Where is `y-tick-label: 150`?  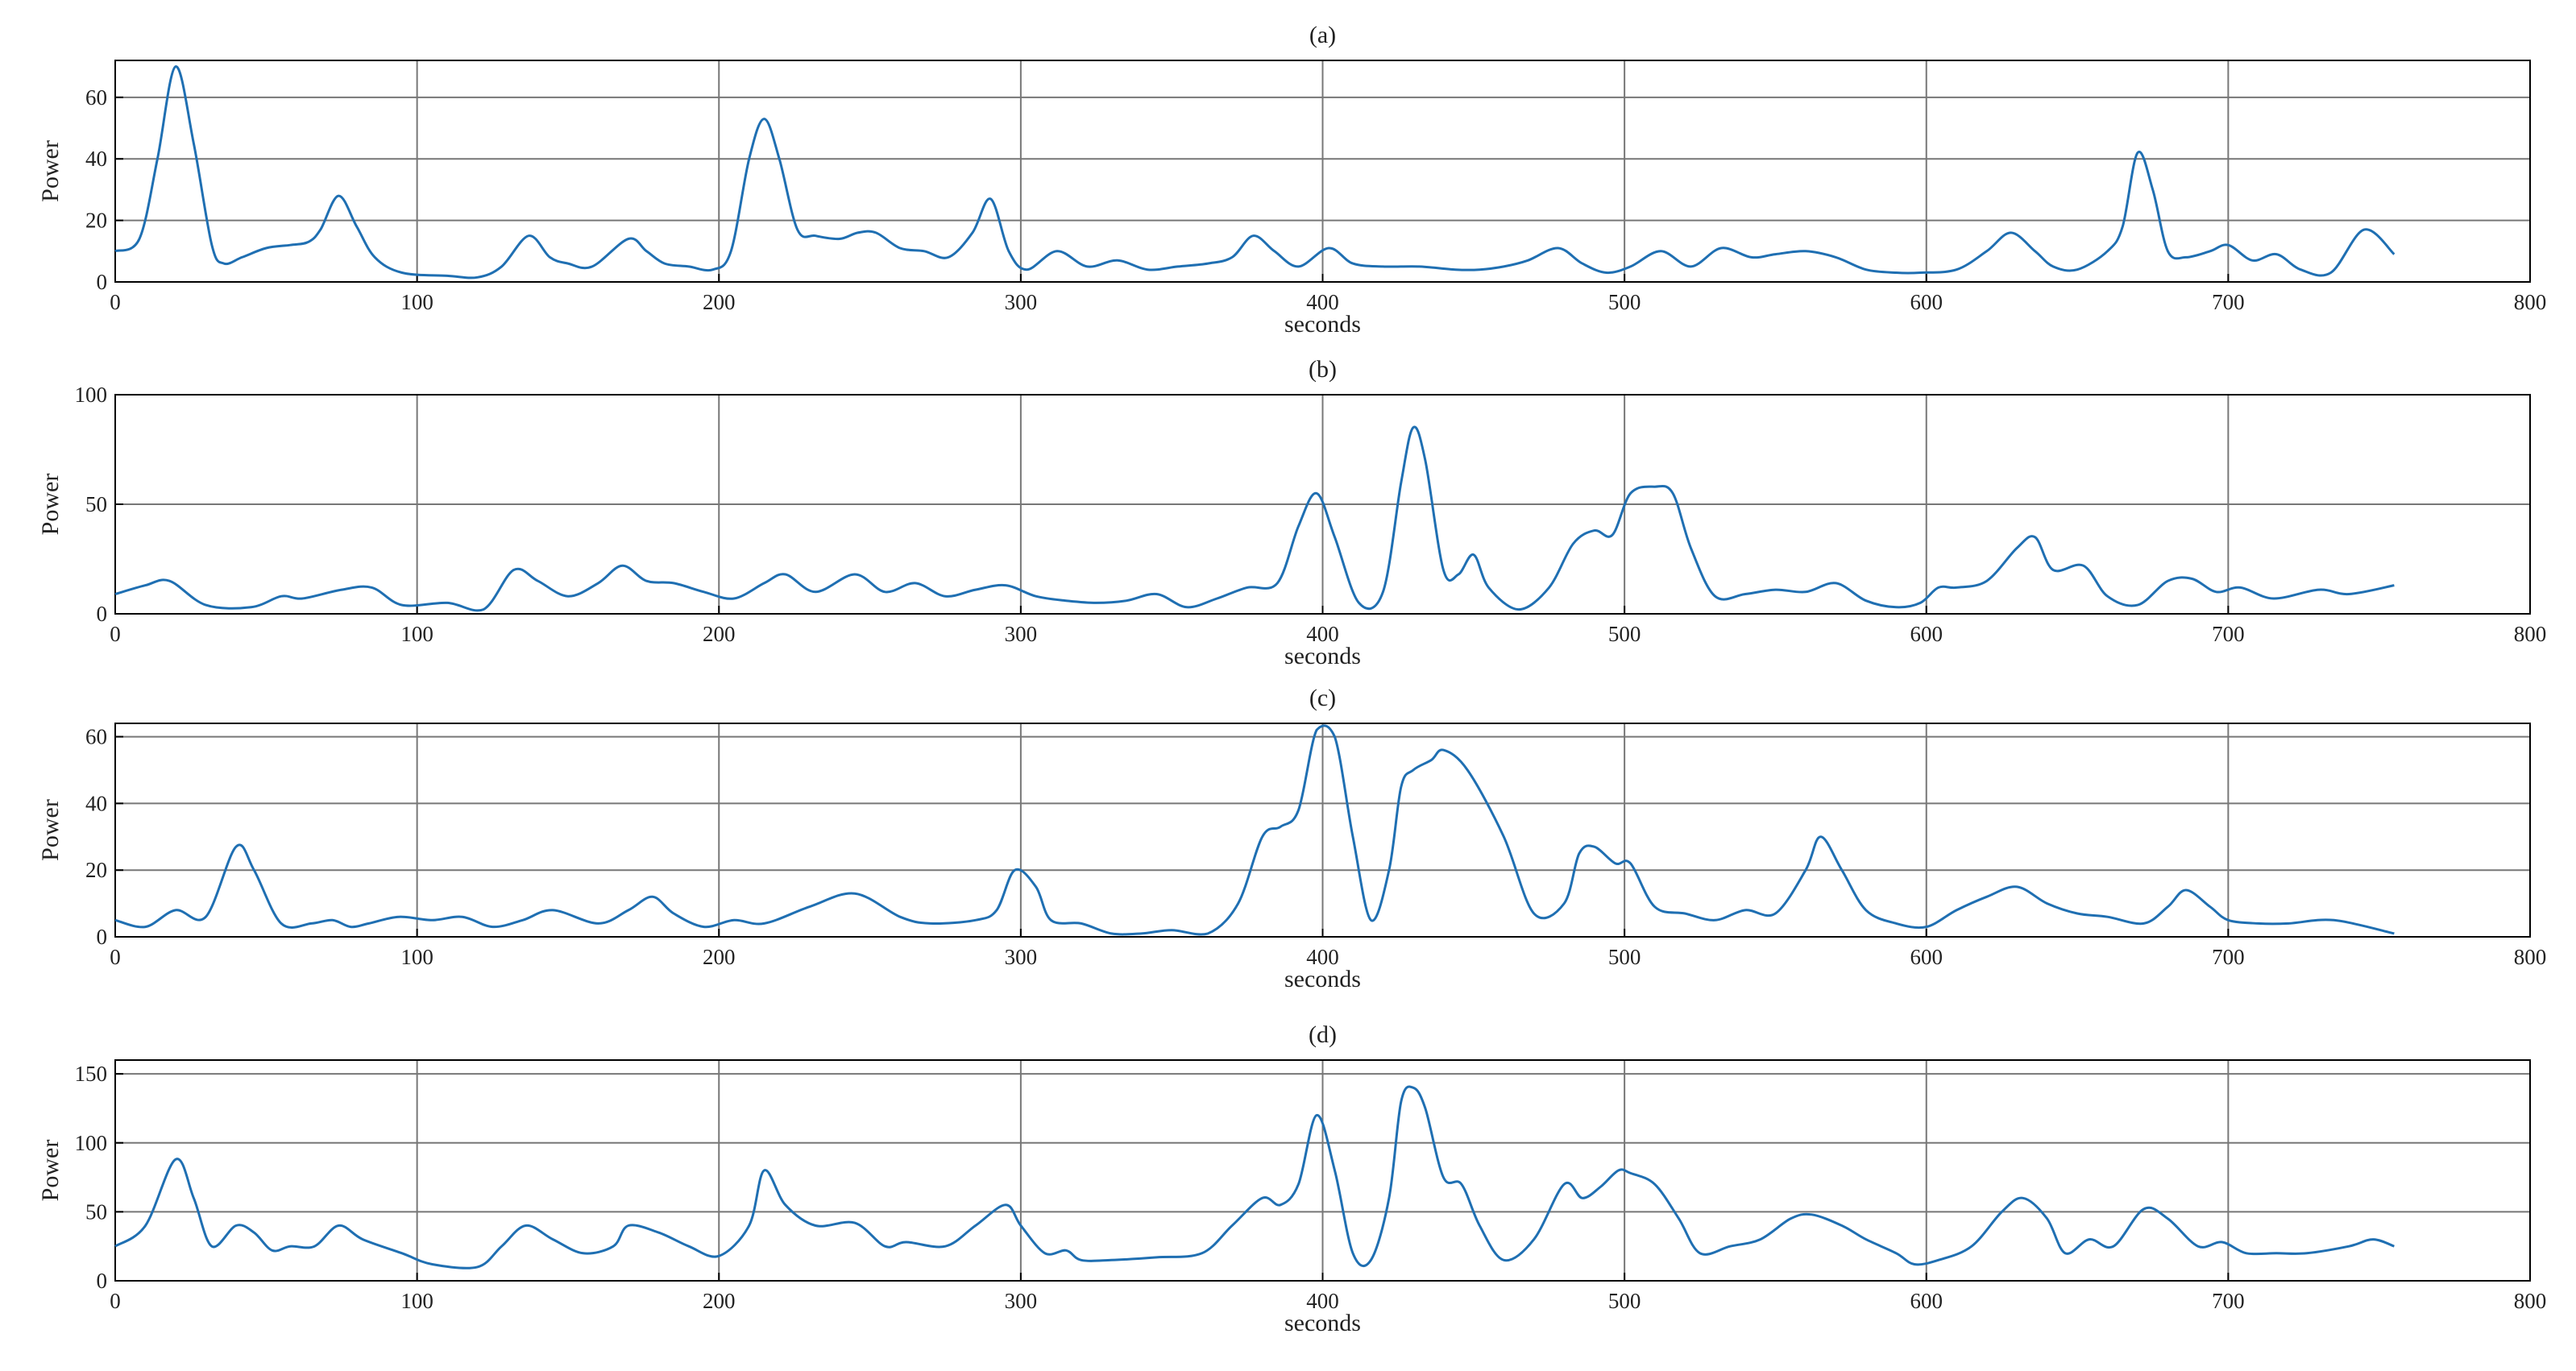 y-tick-label: 150 is located at coordinates (91, 1074).